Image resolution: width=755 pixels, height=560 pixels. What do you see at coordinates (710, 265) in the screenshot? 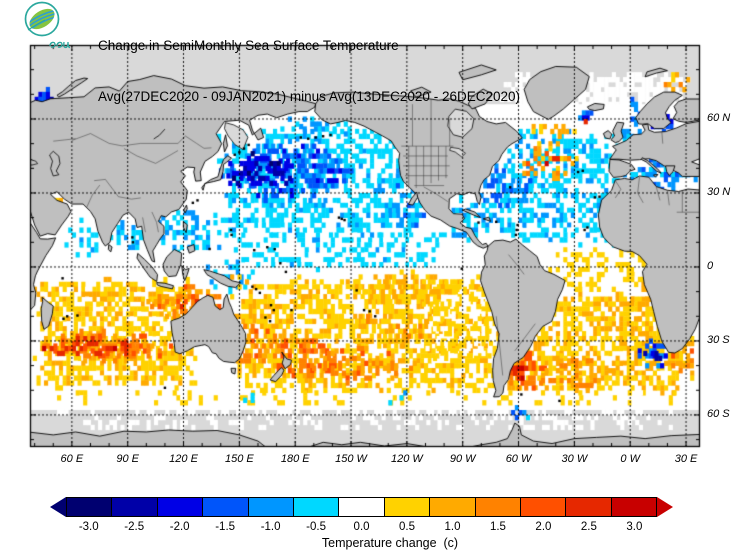
I see `lat-label: 0` at bounding box center [710, 265].